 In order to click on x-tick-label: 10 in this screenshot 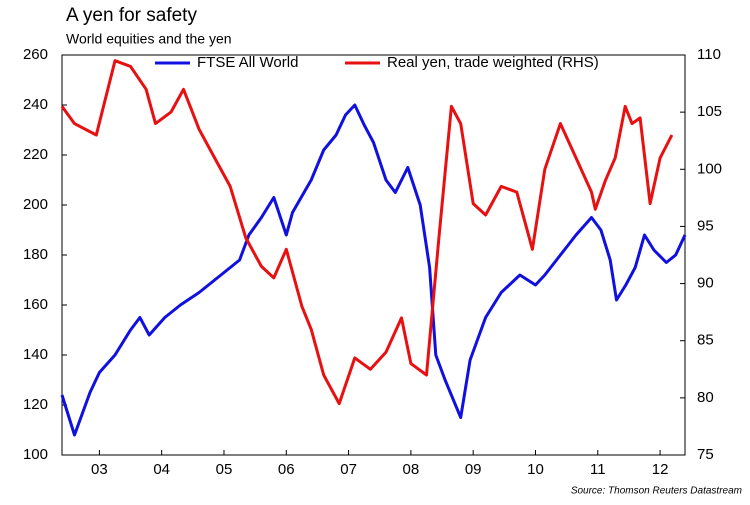, I will do `click(535, 469)`.